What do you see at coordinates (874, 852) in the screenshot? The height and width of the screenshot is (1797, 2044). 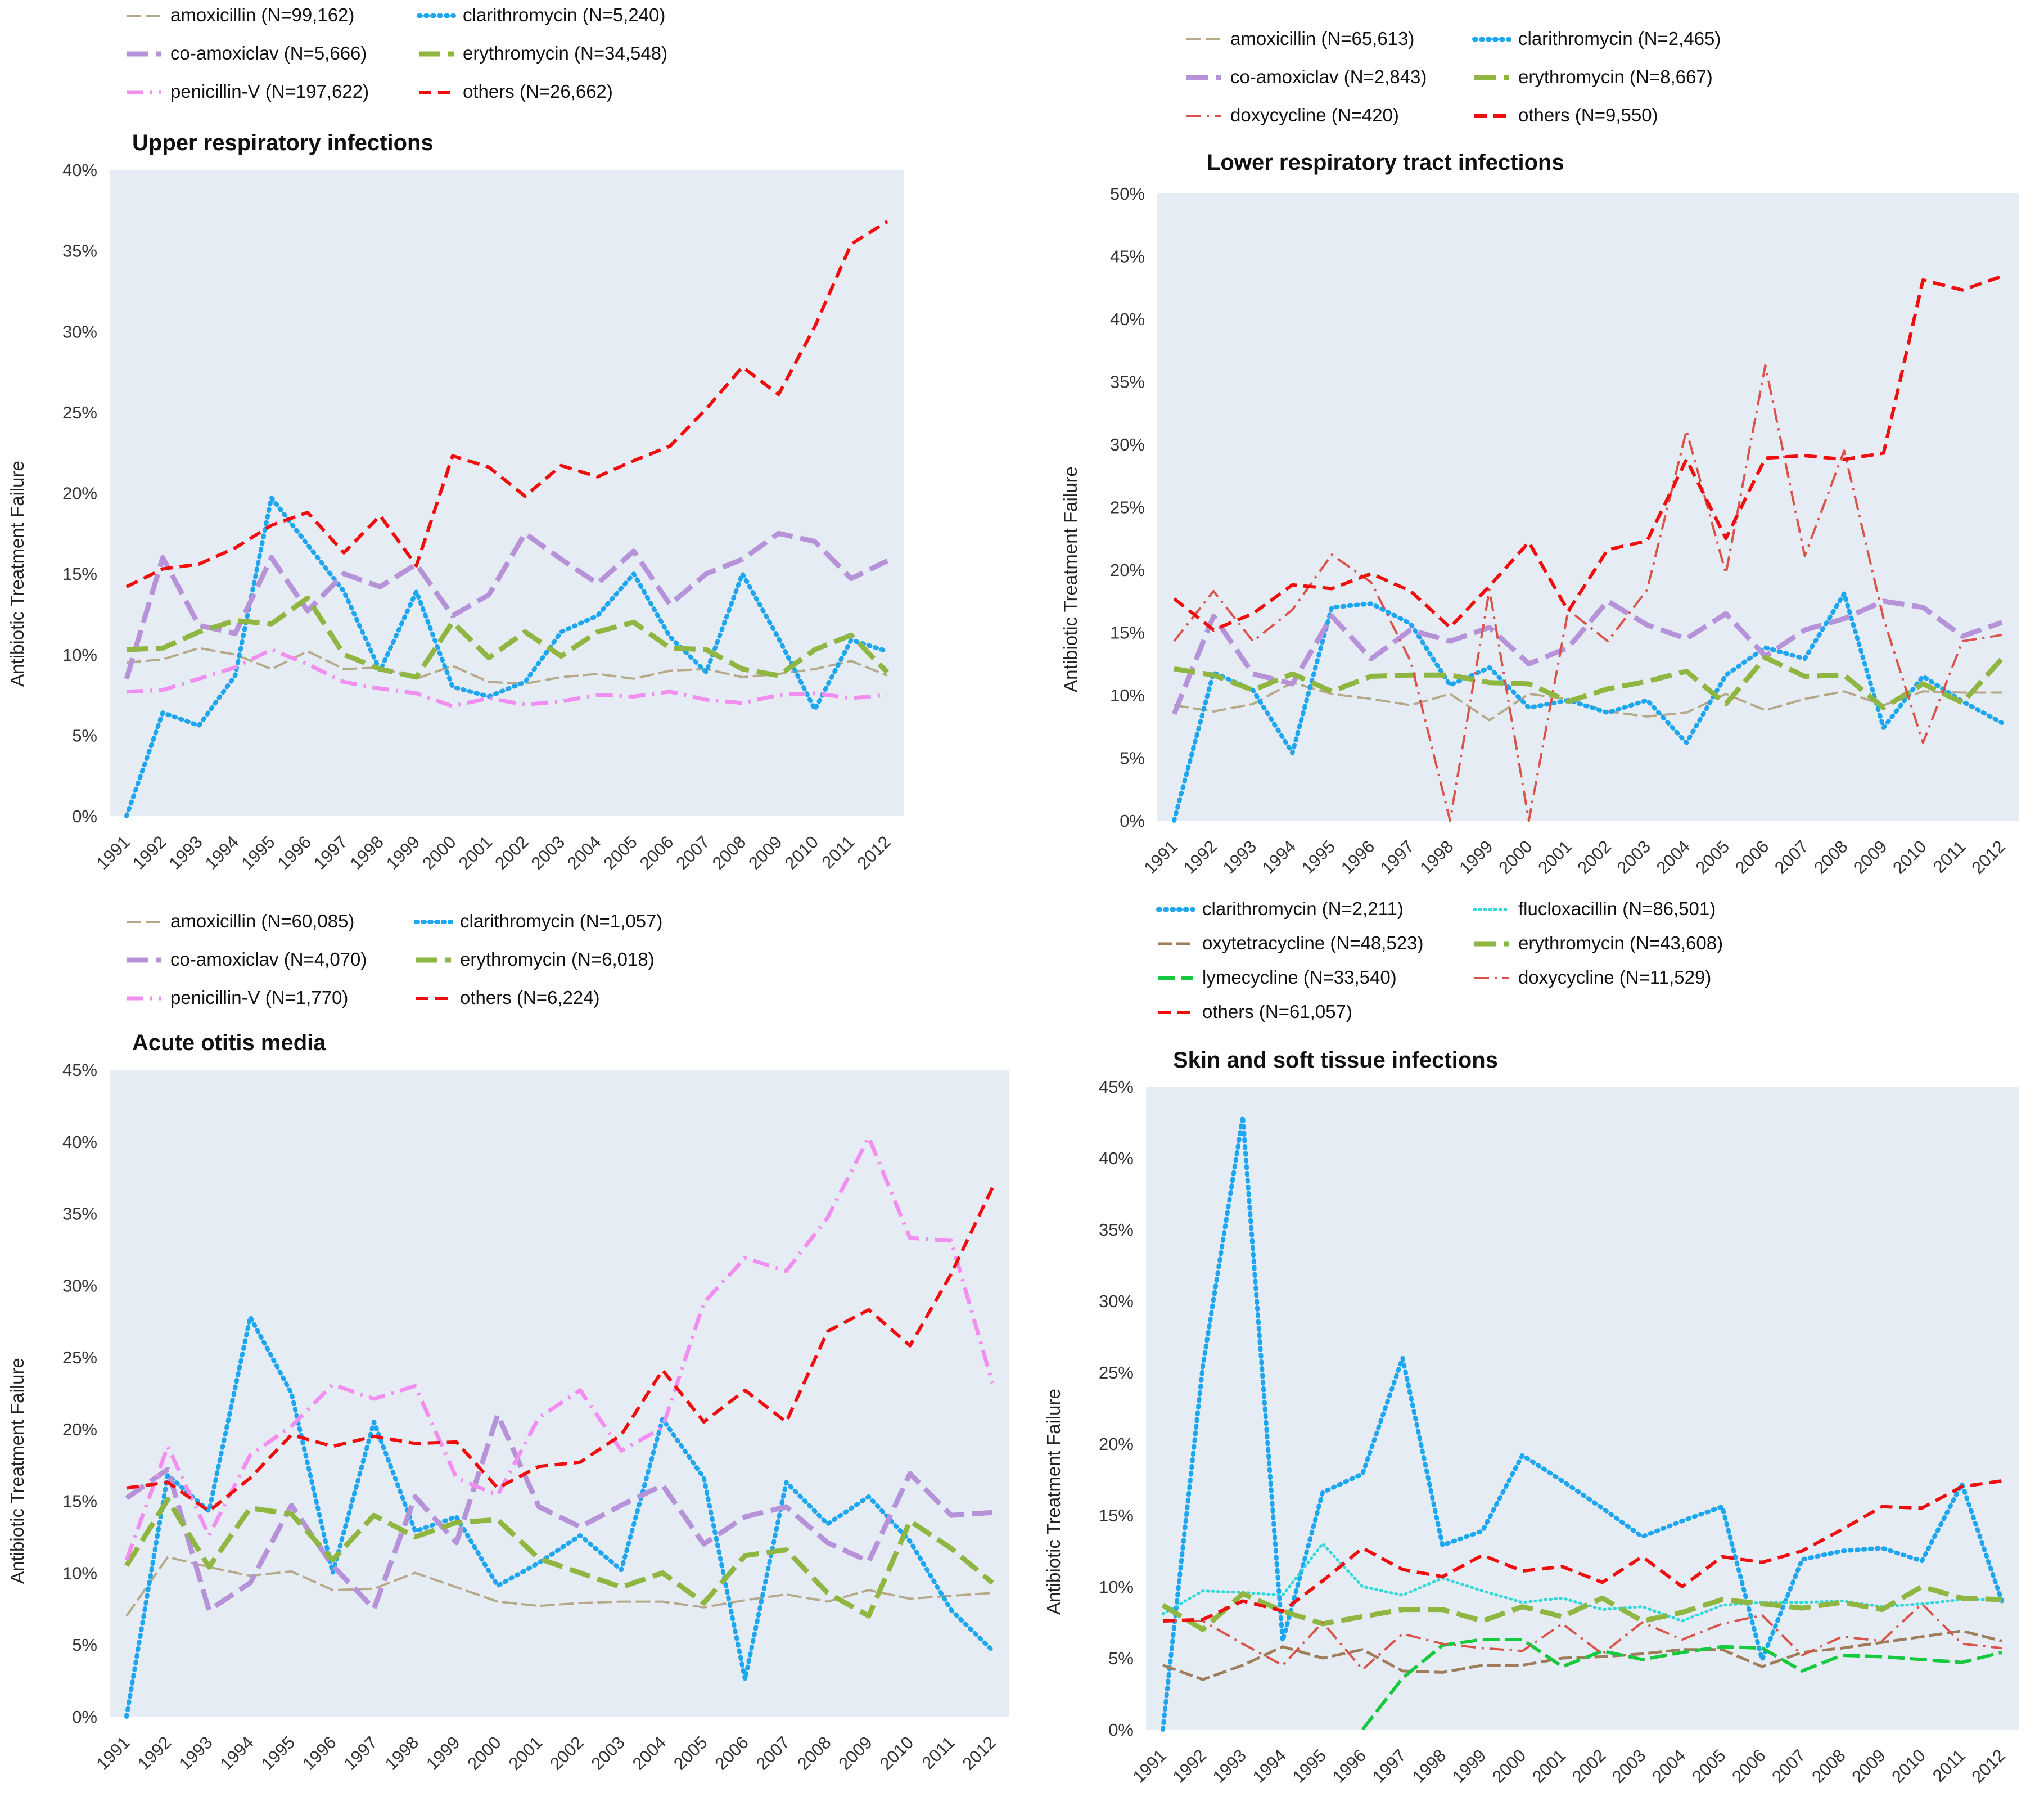 I see `x-tick-label: 2012` at bounding box center [874, 852].